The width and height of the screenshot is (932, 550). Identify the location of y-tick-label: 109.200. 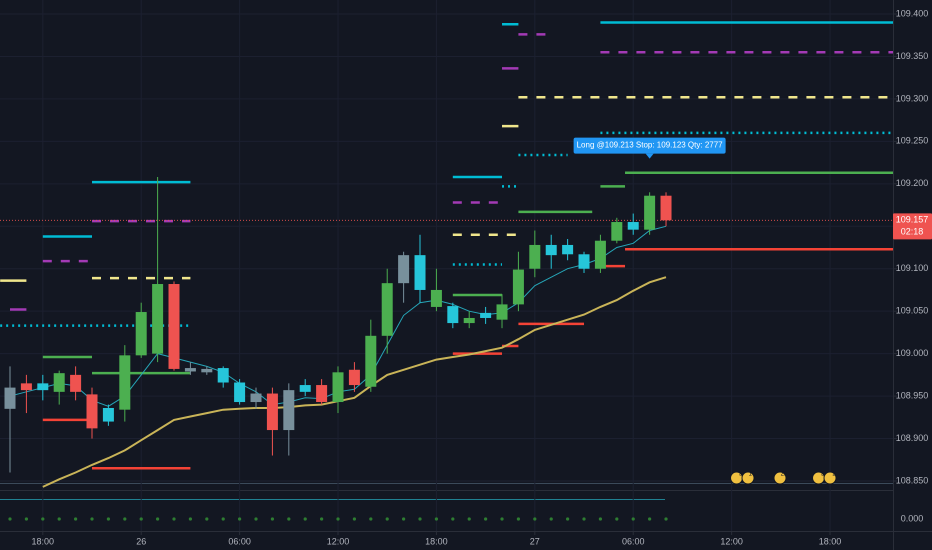
(912, 183).